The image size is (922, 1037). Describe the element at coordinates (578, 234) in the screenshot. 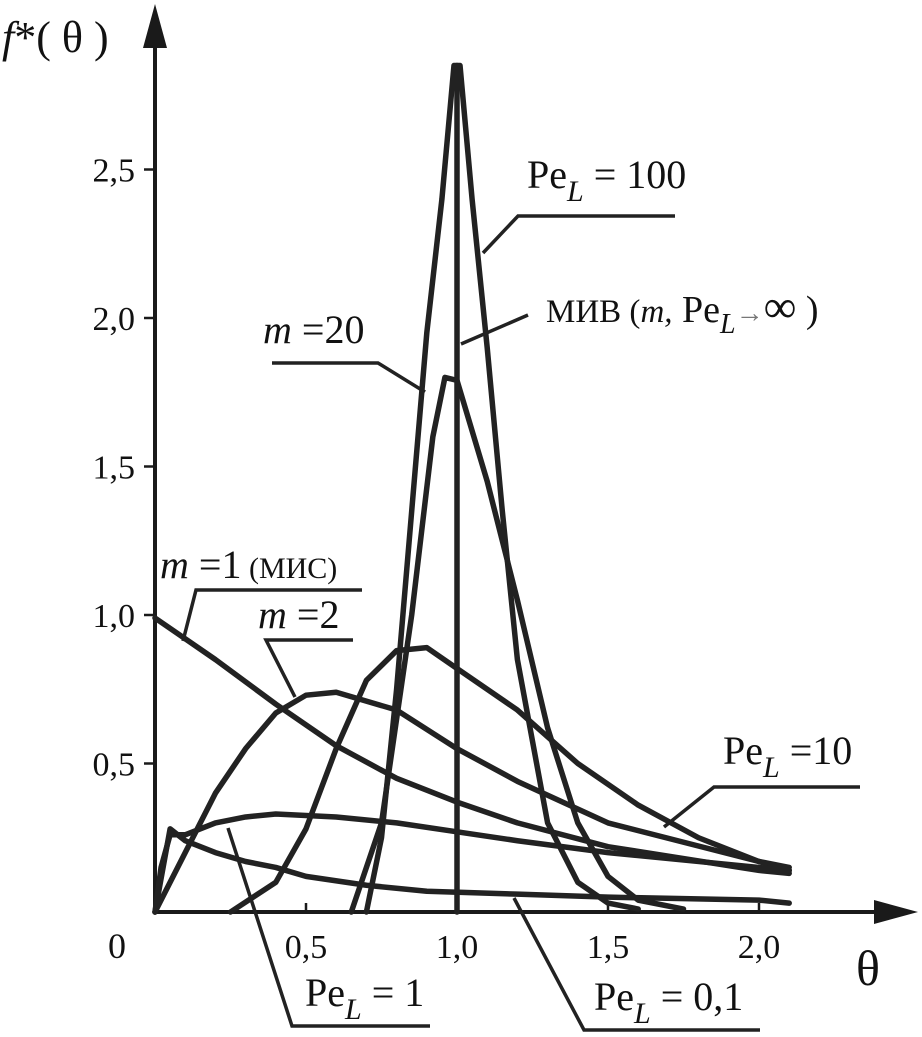

I see `leader-pe100` at that location.